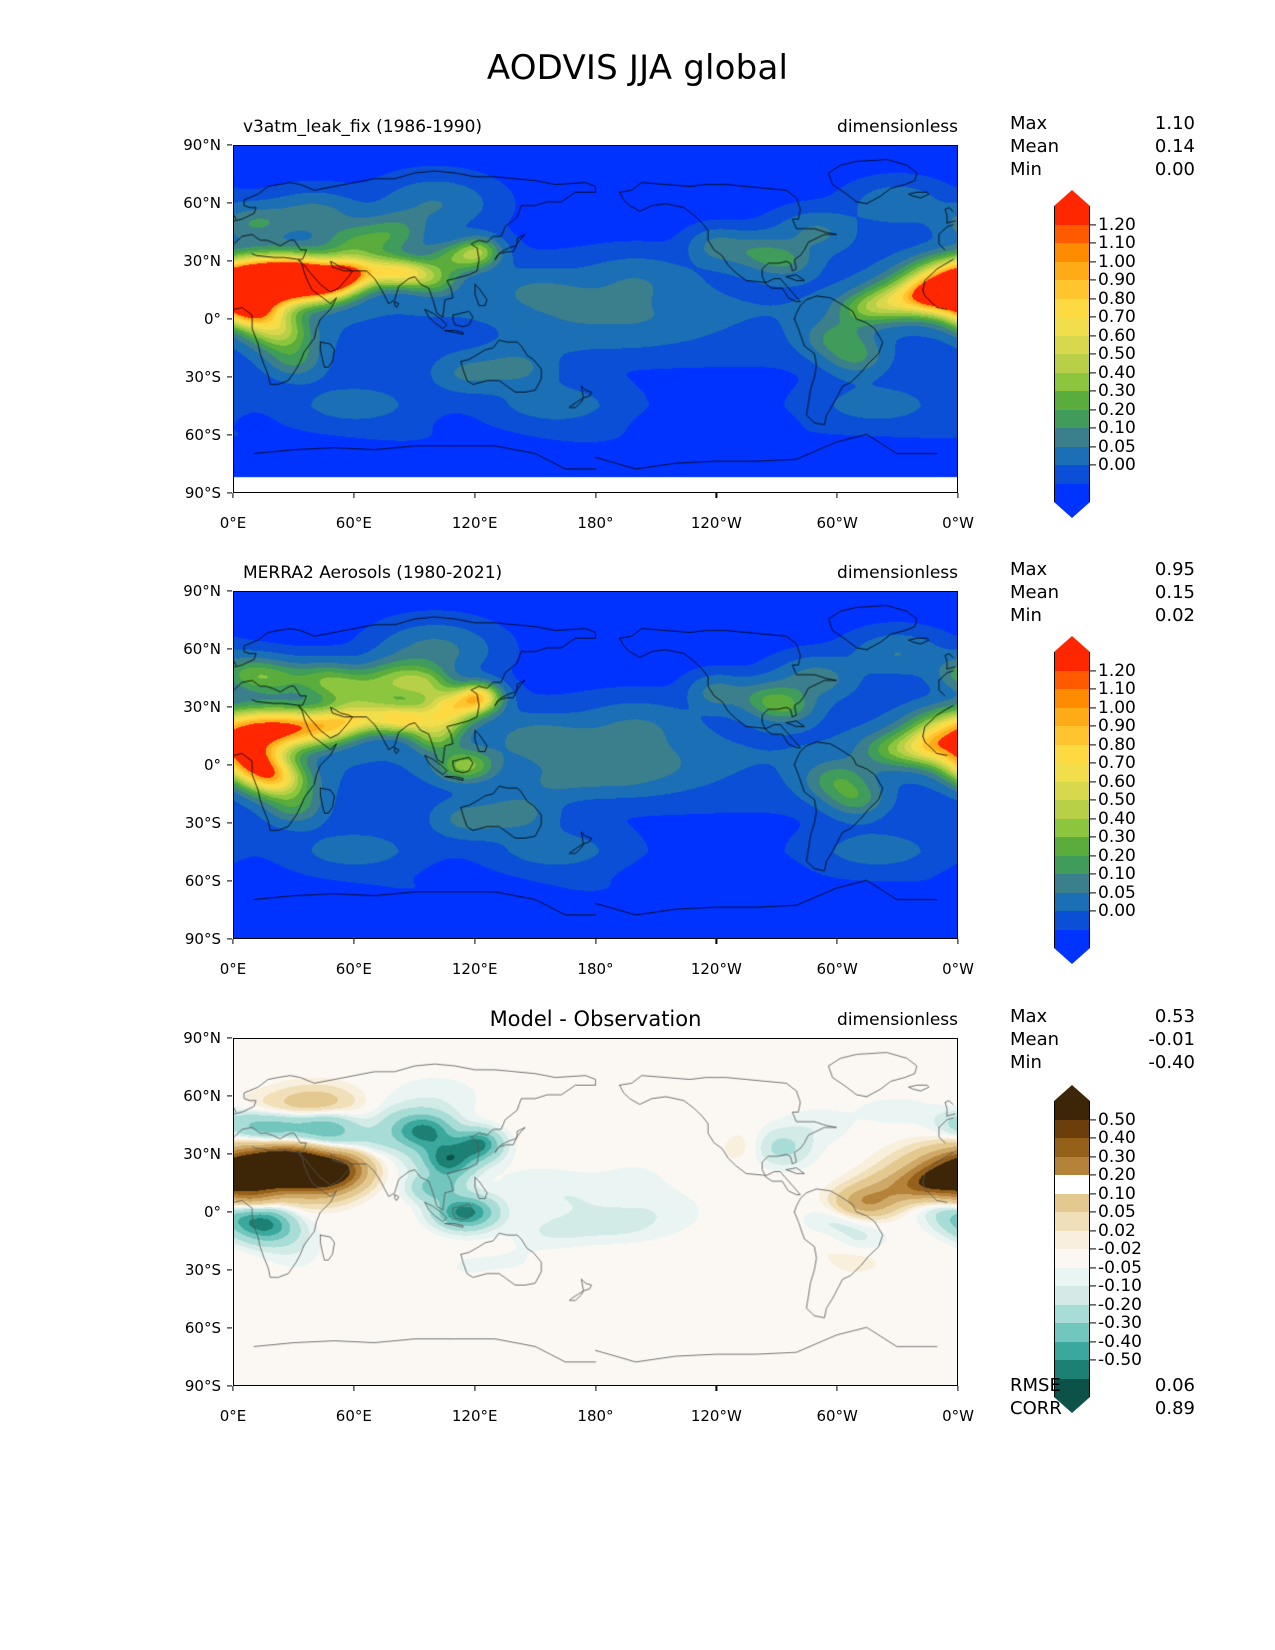  What do you see at coordinates (1072, 1405) in the screenshot?
I see `colorbar-difference-extend-bottom` at bounding box center [1072, 1405].